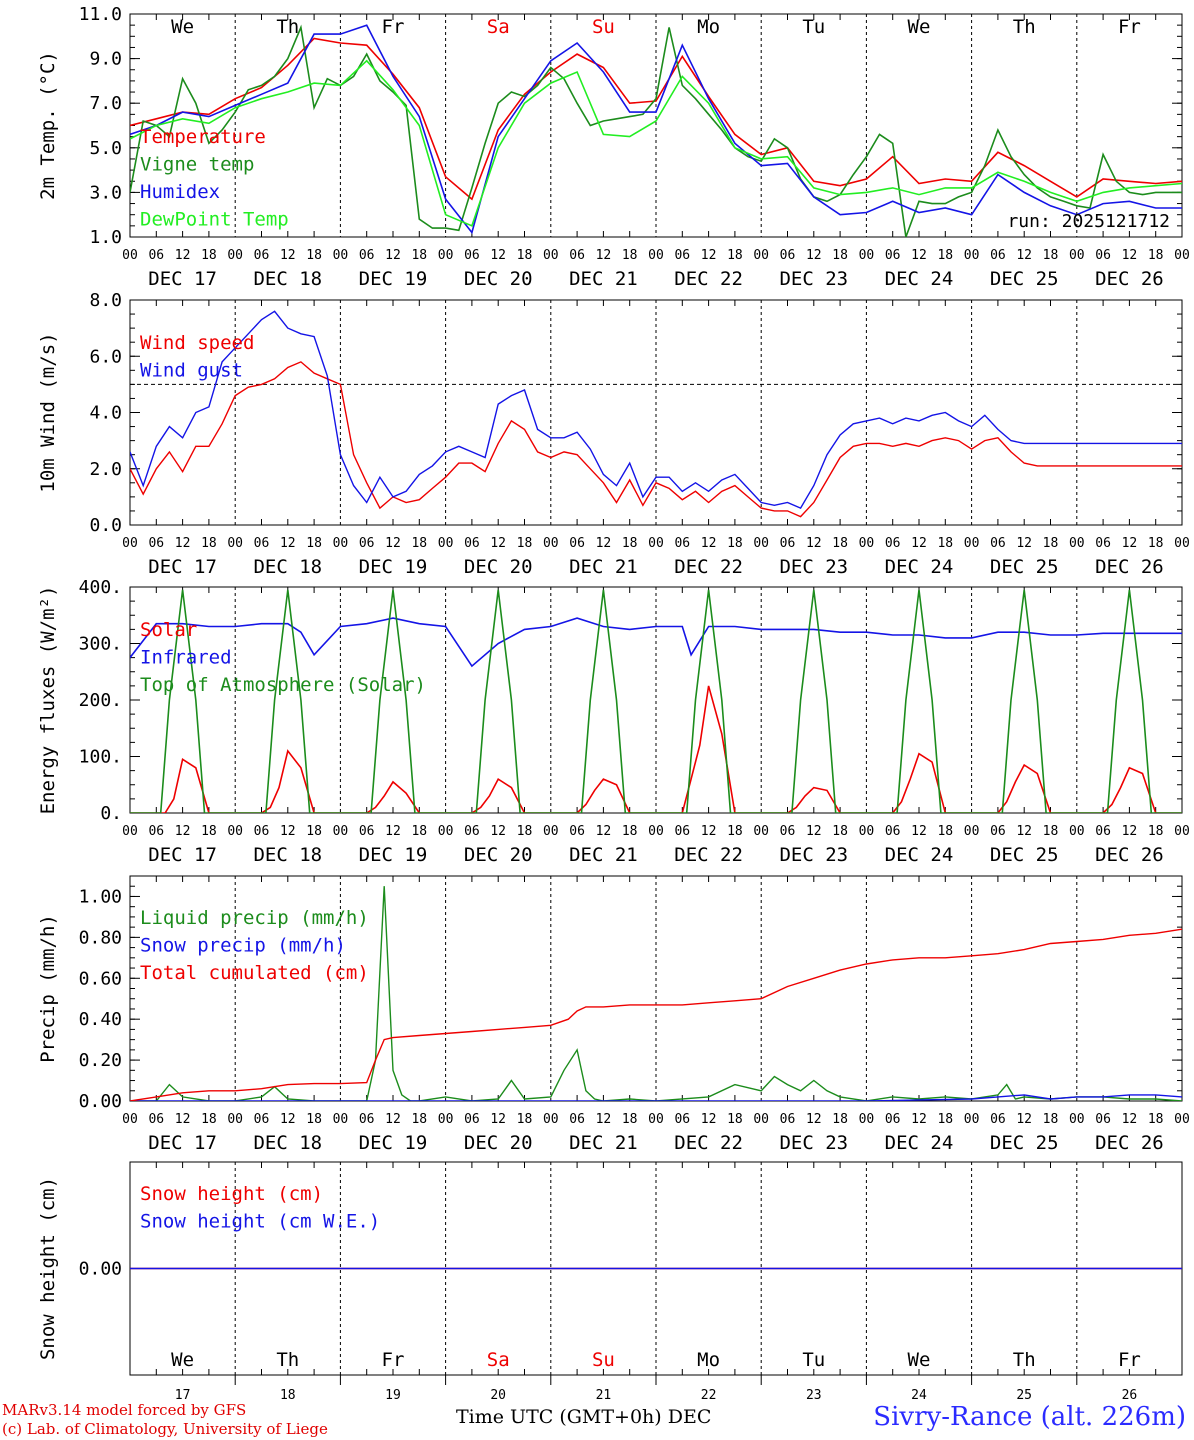 Image resolution: width=1194 pixels, height=1440 pixels. I want to click on series-line-solar, so click(656, 749).